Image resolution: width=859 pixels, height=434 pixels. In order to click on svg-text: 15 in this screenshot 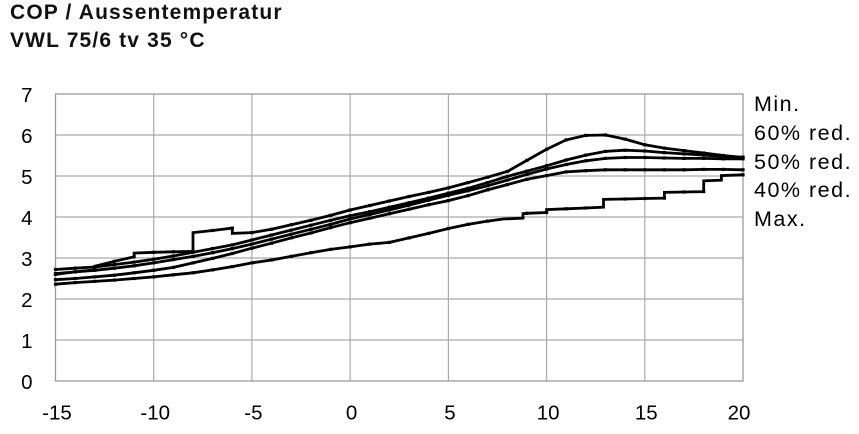, I will do `click(646, 413)`.